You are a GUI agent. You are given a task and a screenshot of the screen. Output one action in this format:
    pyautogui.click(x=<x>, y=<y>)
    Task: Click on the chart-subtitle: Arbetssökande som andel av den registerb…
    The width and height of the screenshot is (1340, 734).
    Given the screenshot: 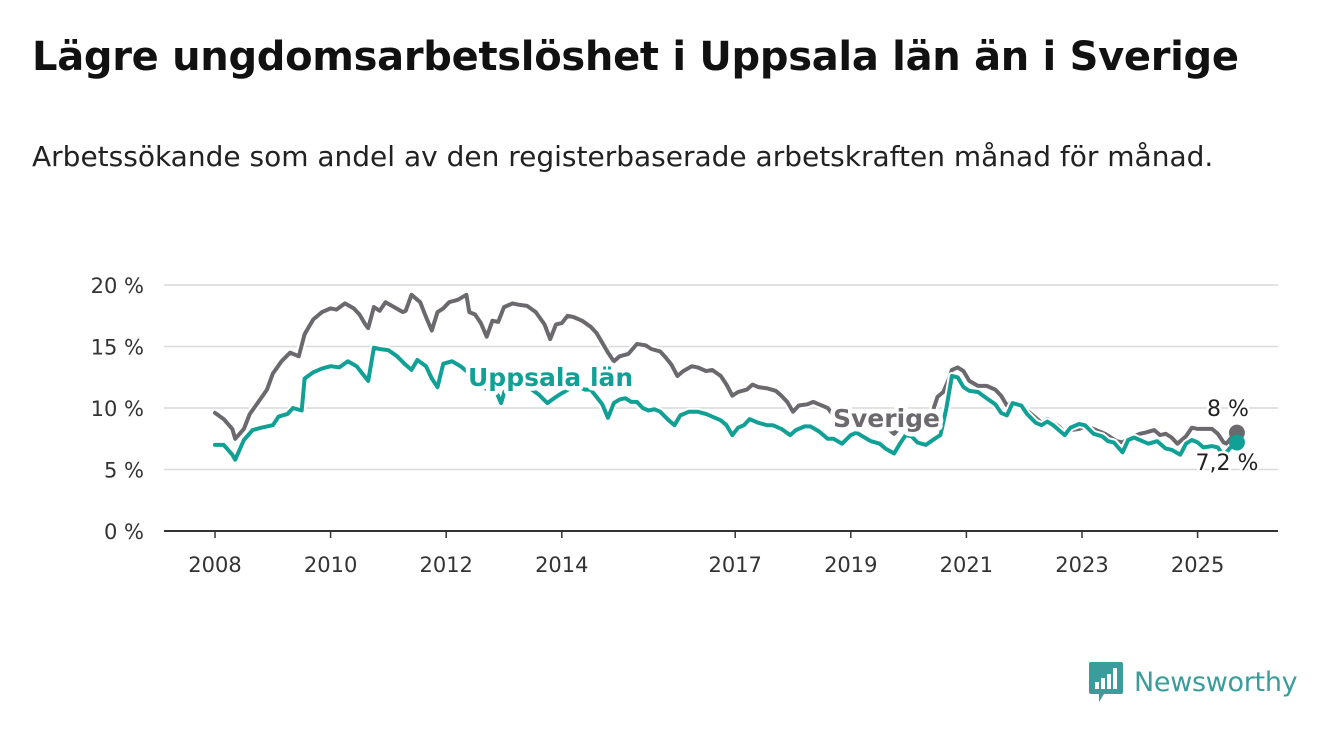 What is the action you would take?
    pyautogui.click(x=623, y=156)
    